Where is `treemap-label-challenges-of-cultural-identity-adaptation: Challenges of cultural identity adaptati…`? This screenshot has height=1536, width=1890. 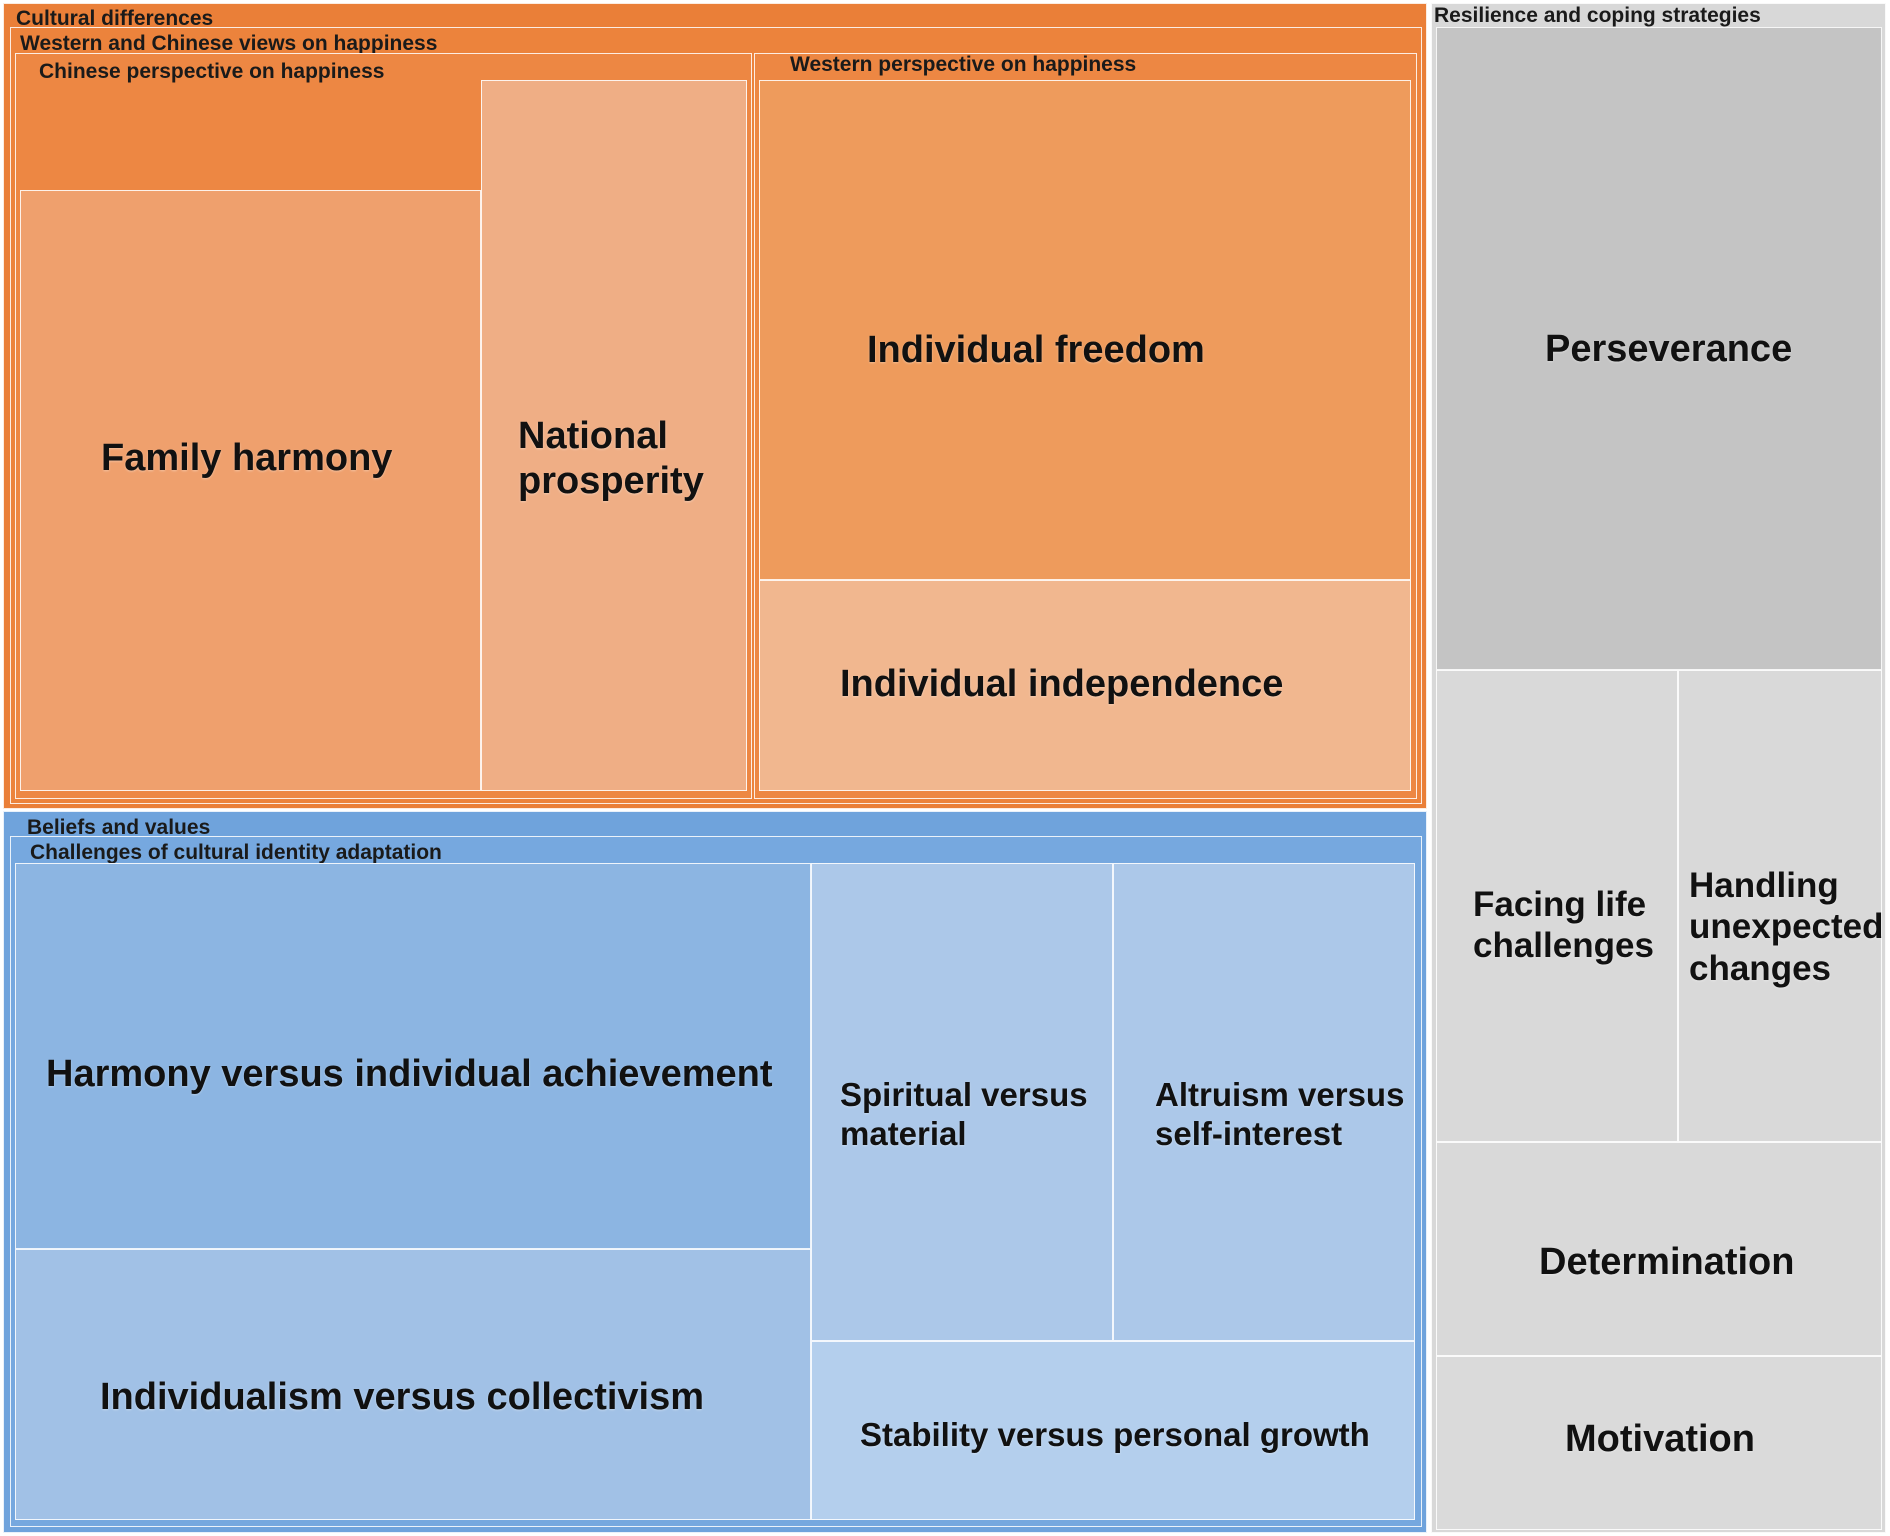
treemap-label-challenges-of-cultural-identity-adaptation: Challenges of cultural identity adaptati… is located at coordinates (236, 852).